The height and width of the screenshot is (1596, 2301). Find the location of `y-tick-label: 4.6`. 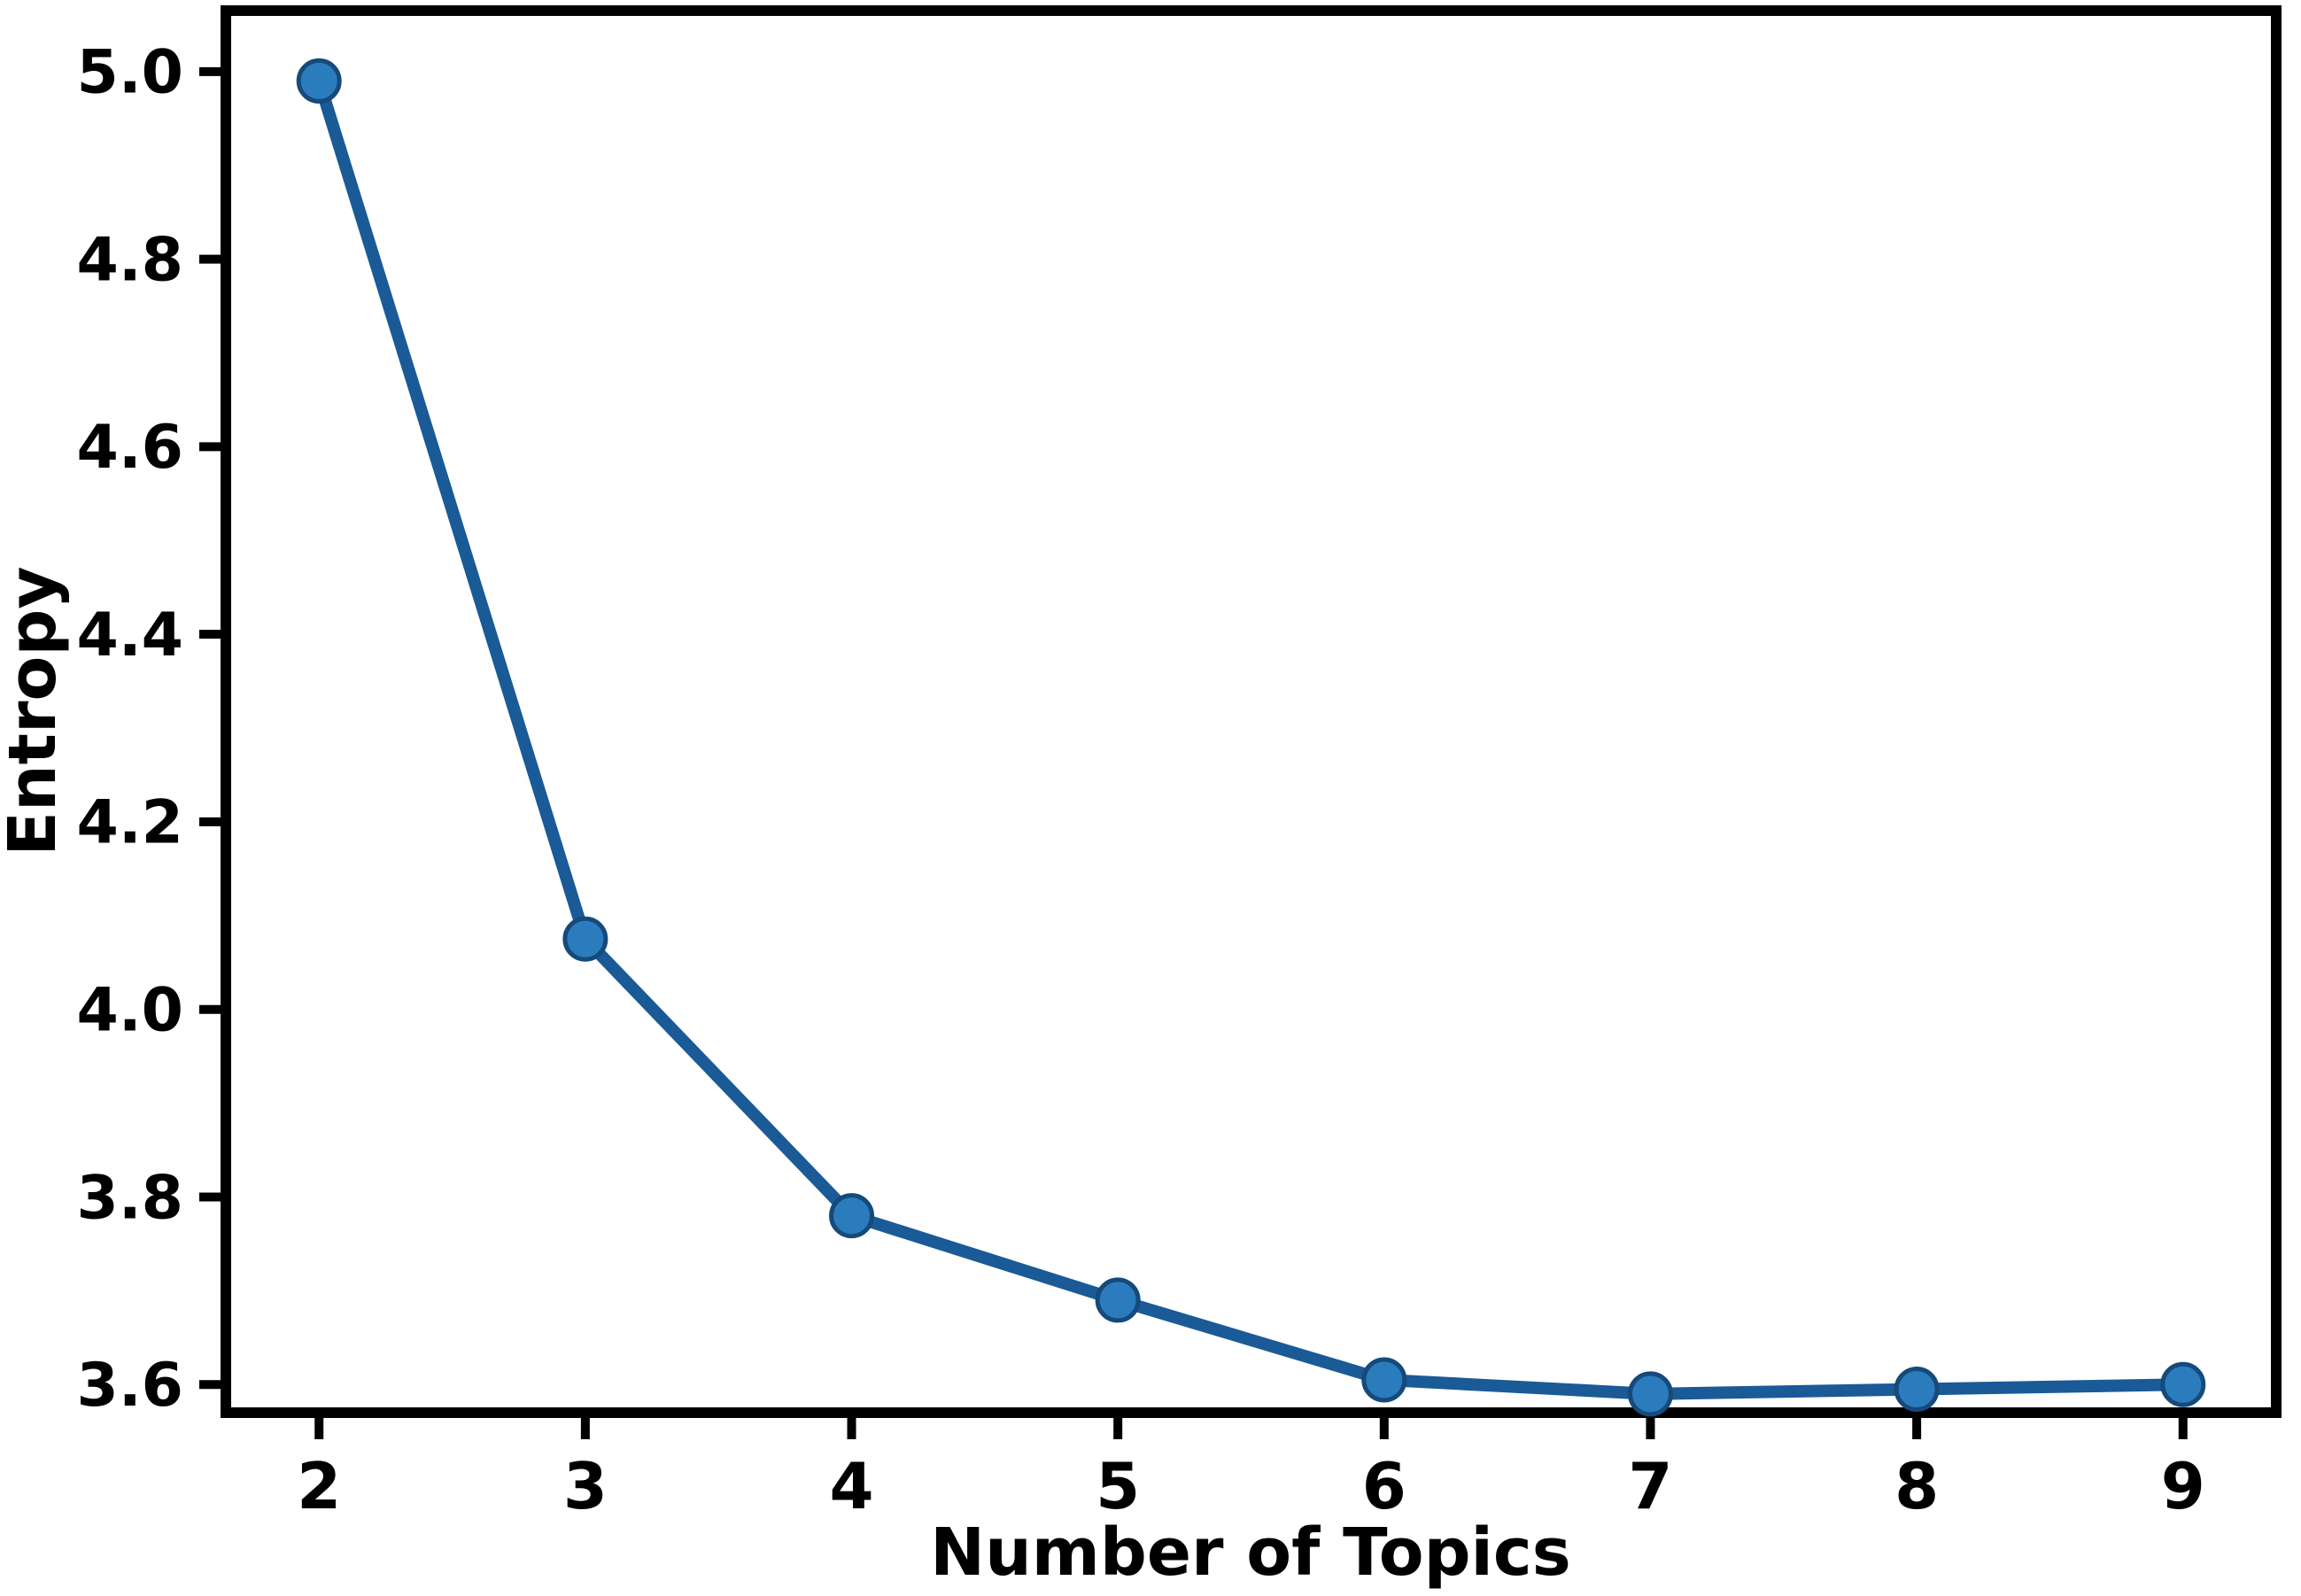

y-tick-label: 4.6 is located at coordinates (130, 448).